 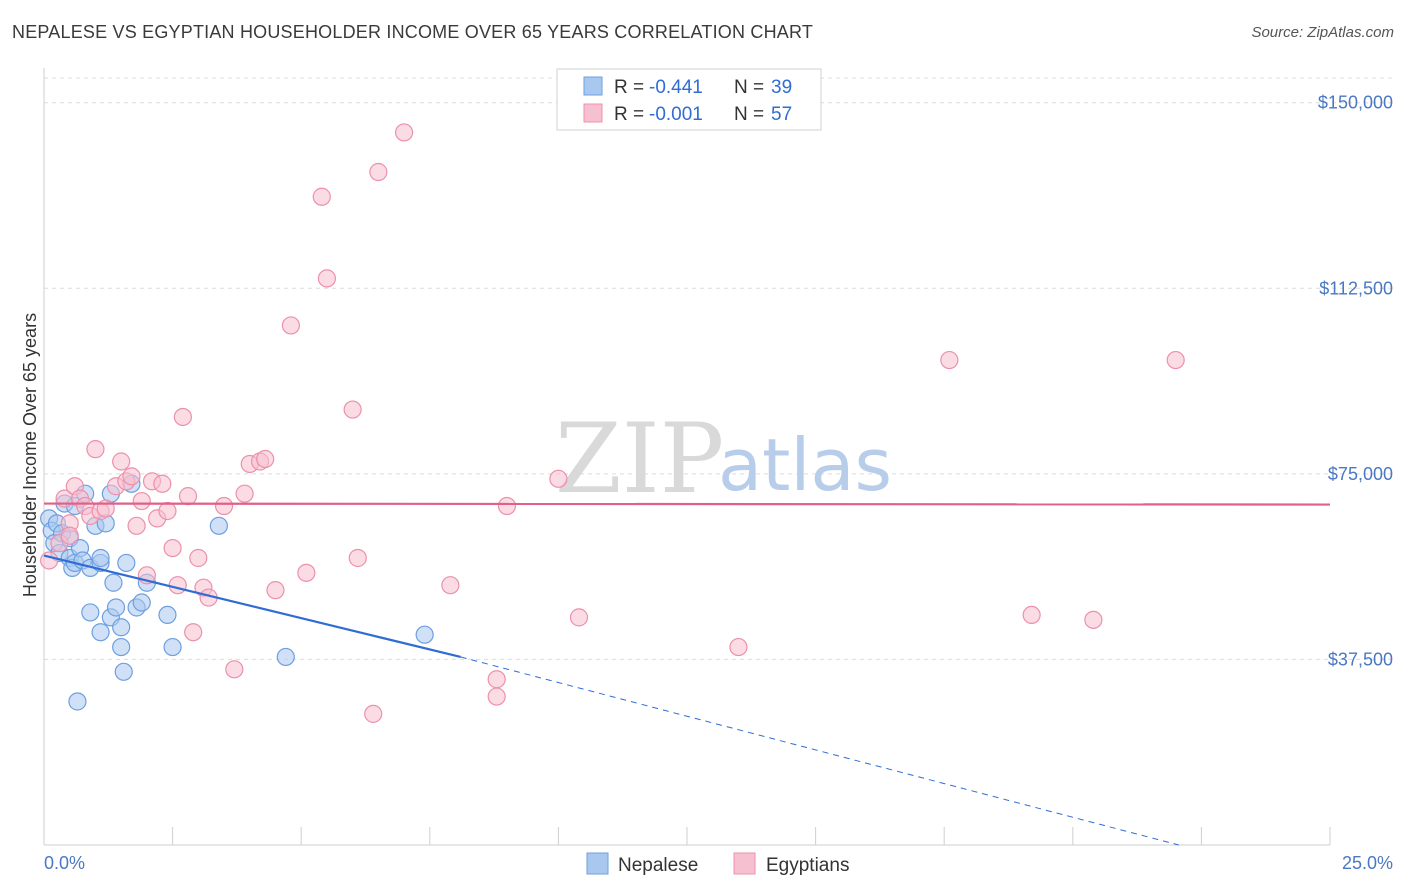 I want to click on legend-egyptian-swatch, so click(x=744, y=863).